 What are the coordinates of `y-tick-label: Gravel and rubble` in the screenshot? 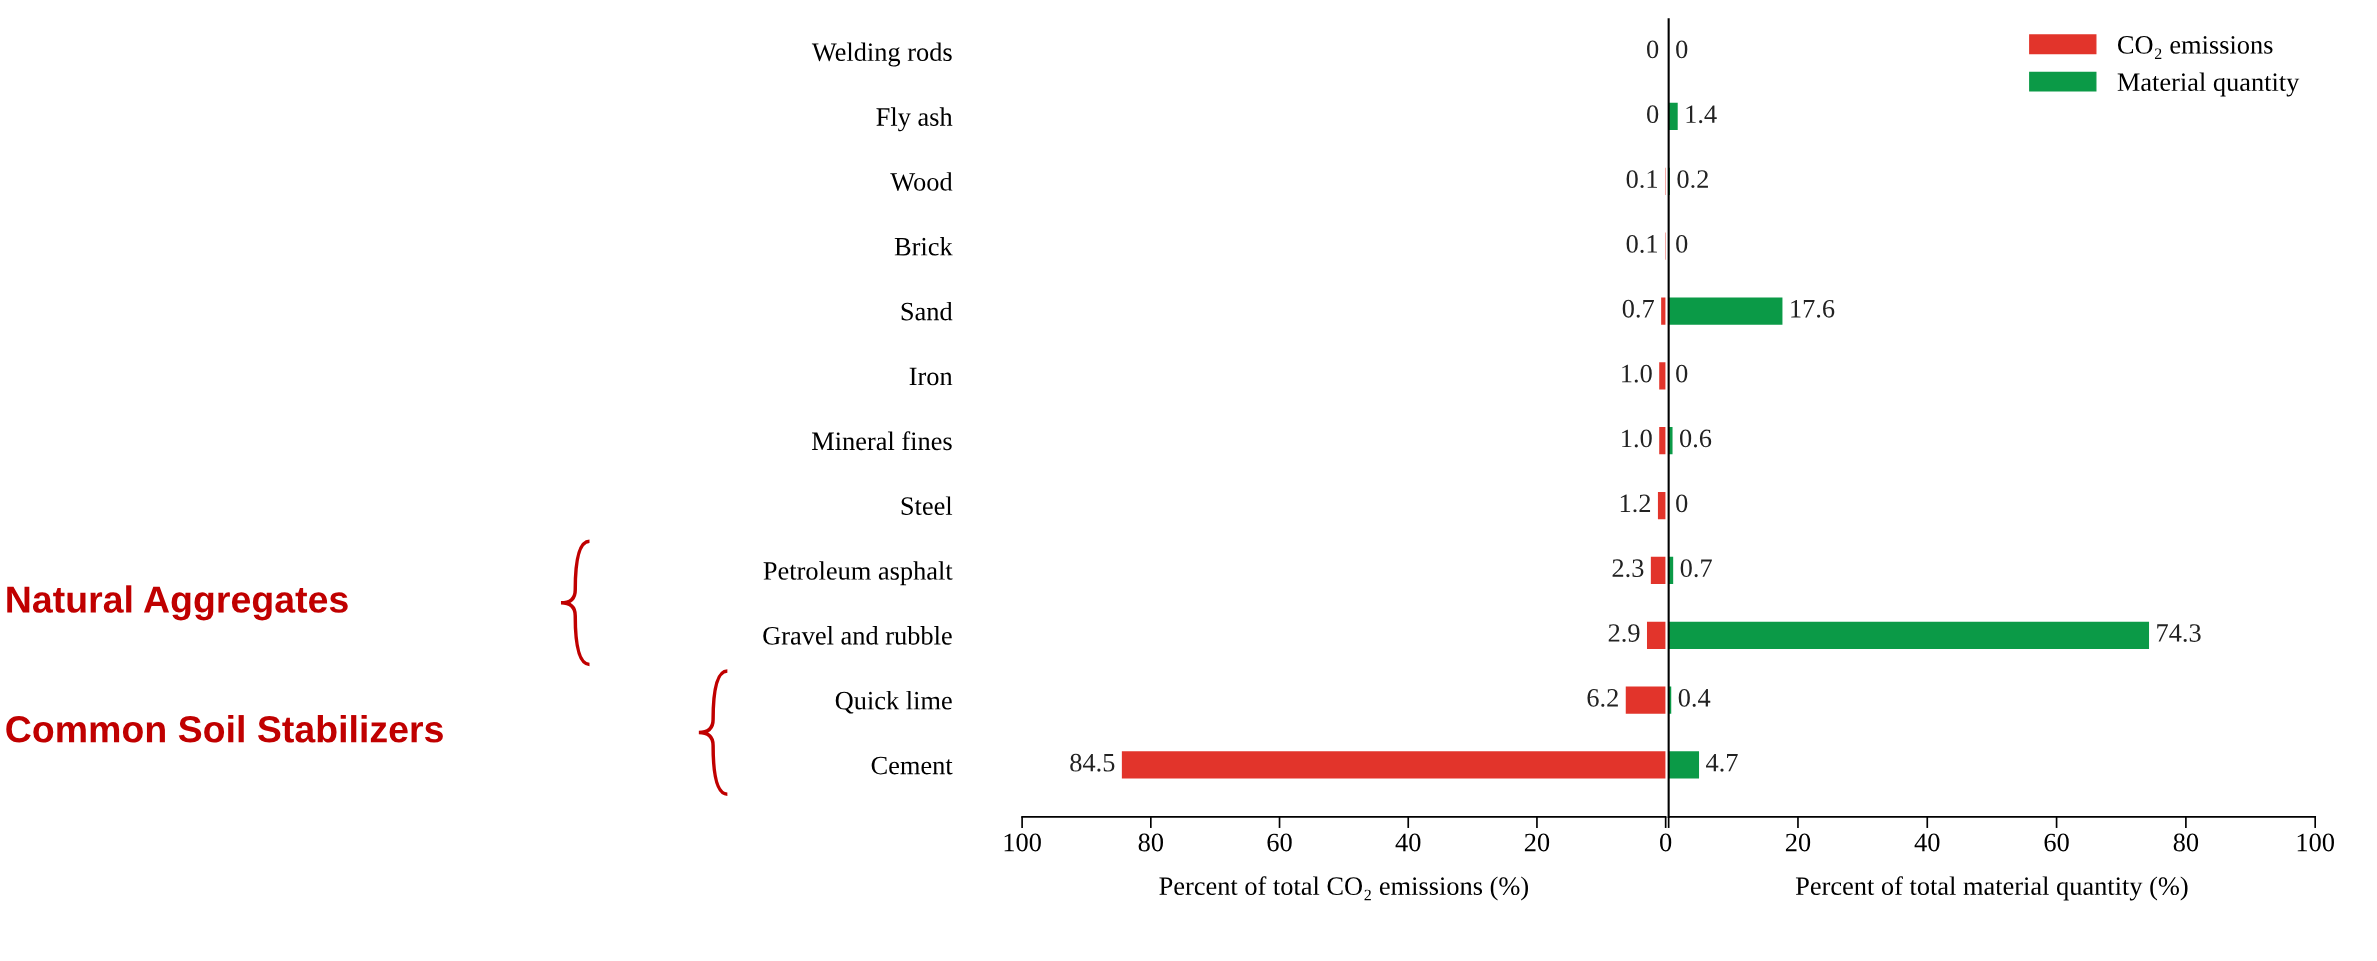 It's located at (857, 635).